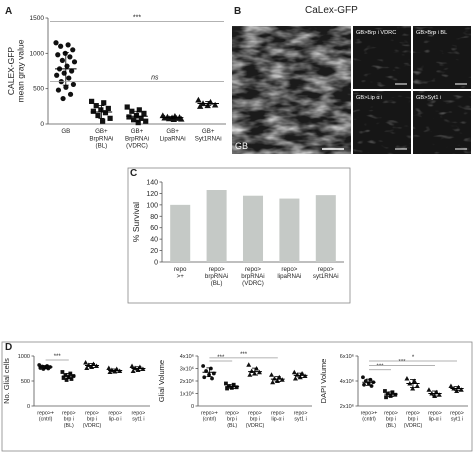  Describe the element at coordinates (8, 11) in the screenshot. I see `panel-label-a: A` at that location.